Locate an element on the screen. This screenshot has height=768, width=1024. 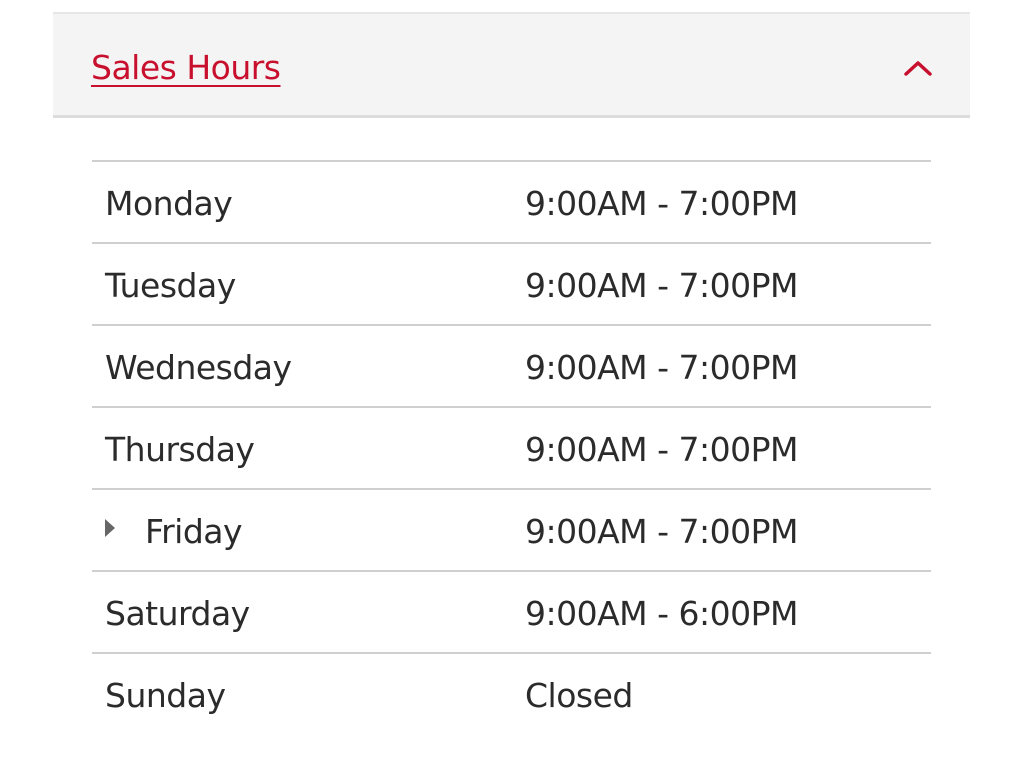
hours-row-tuesday: Tuesday 9:00AM - 7:00PM is located at coordinates (511, 285).